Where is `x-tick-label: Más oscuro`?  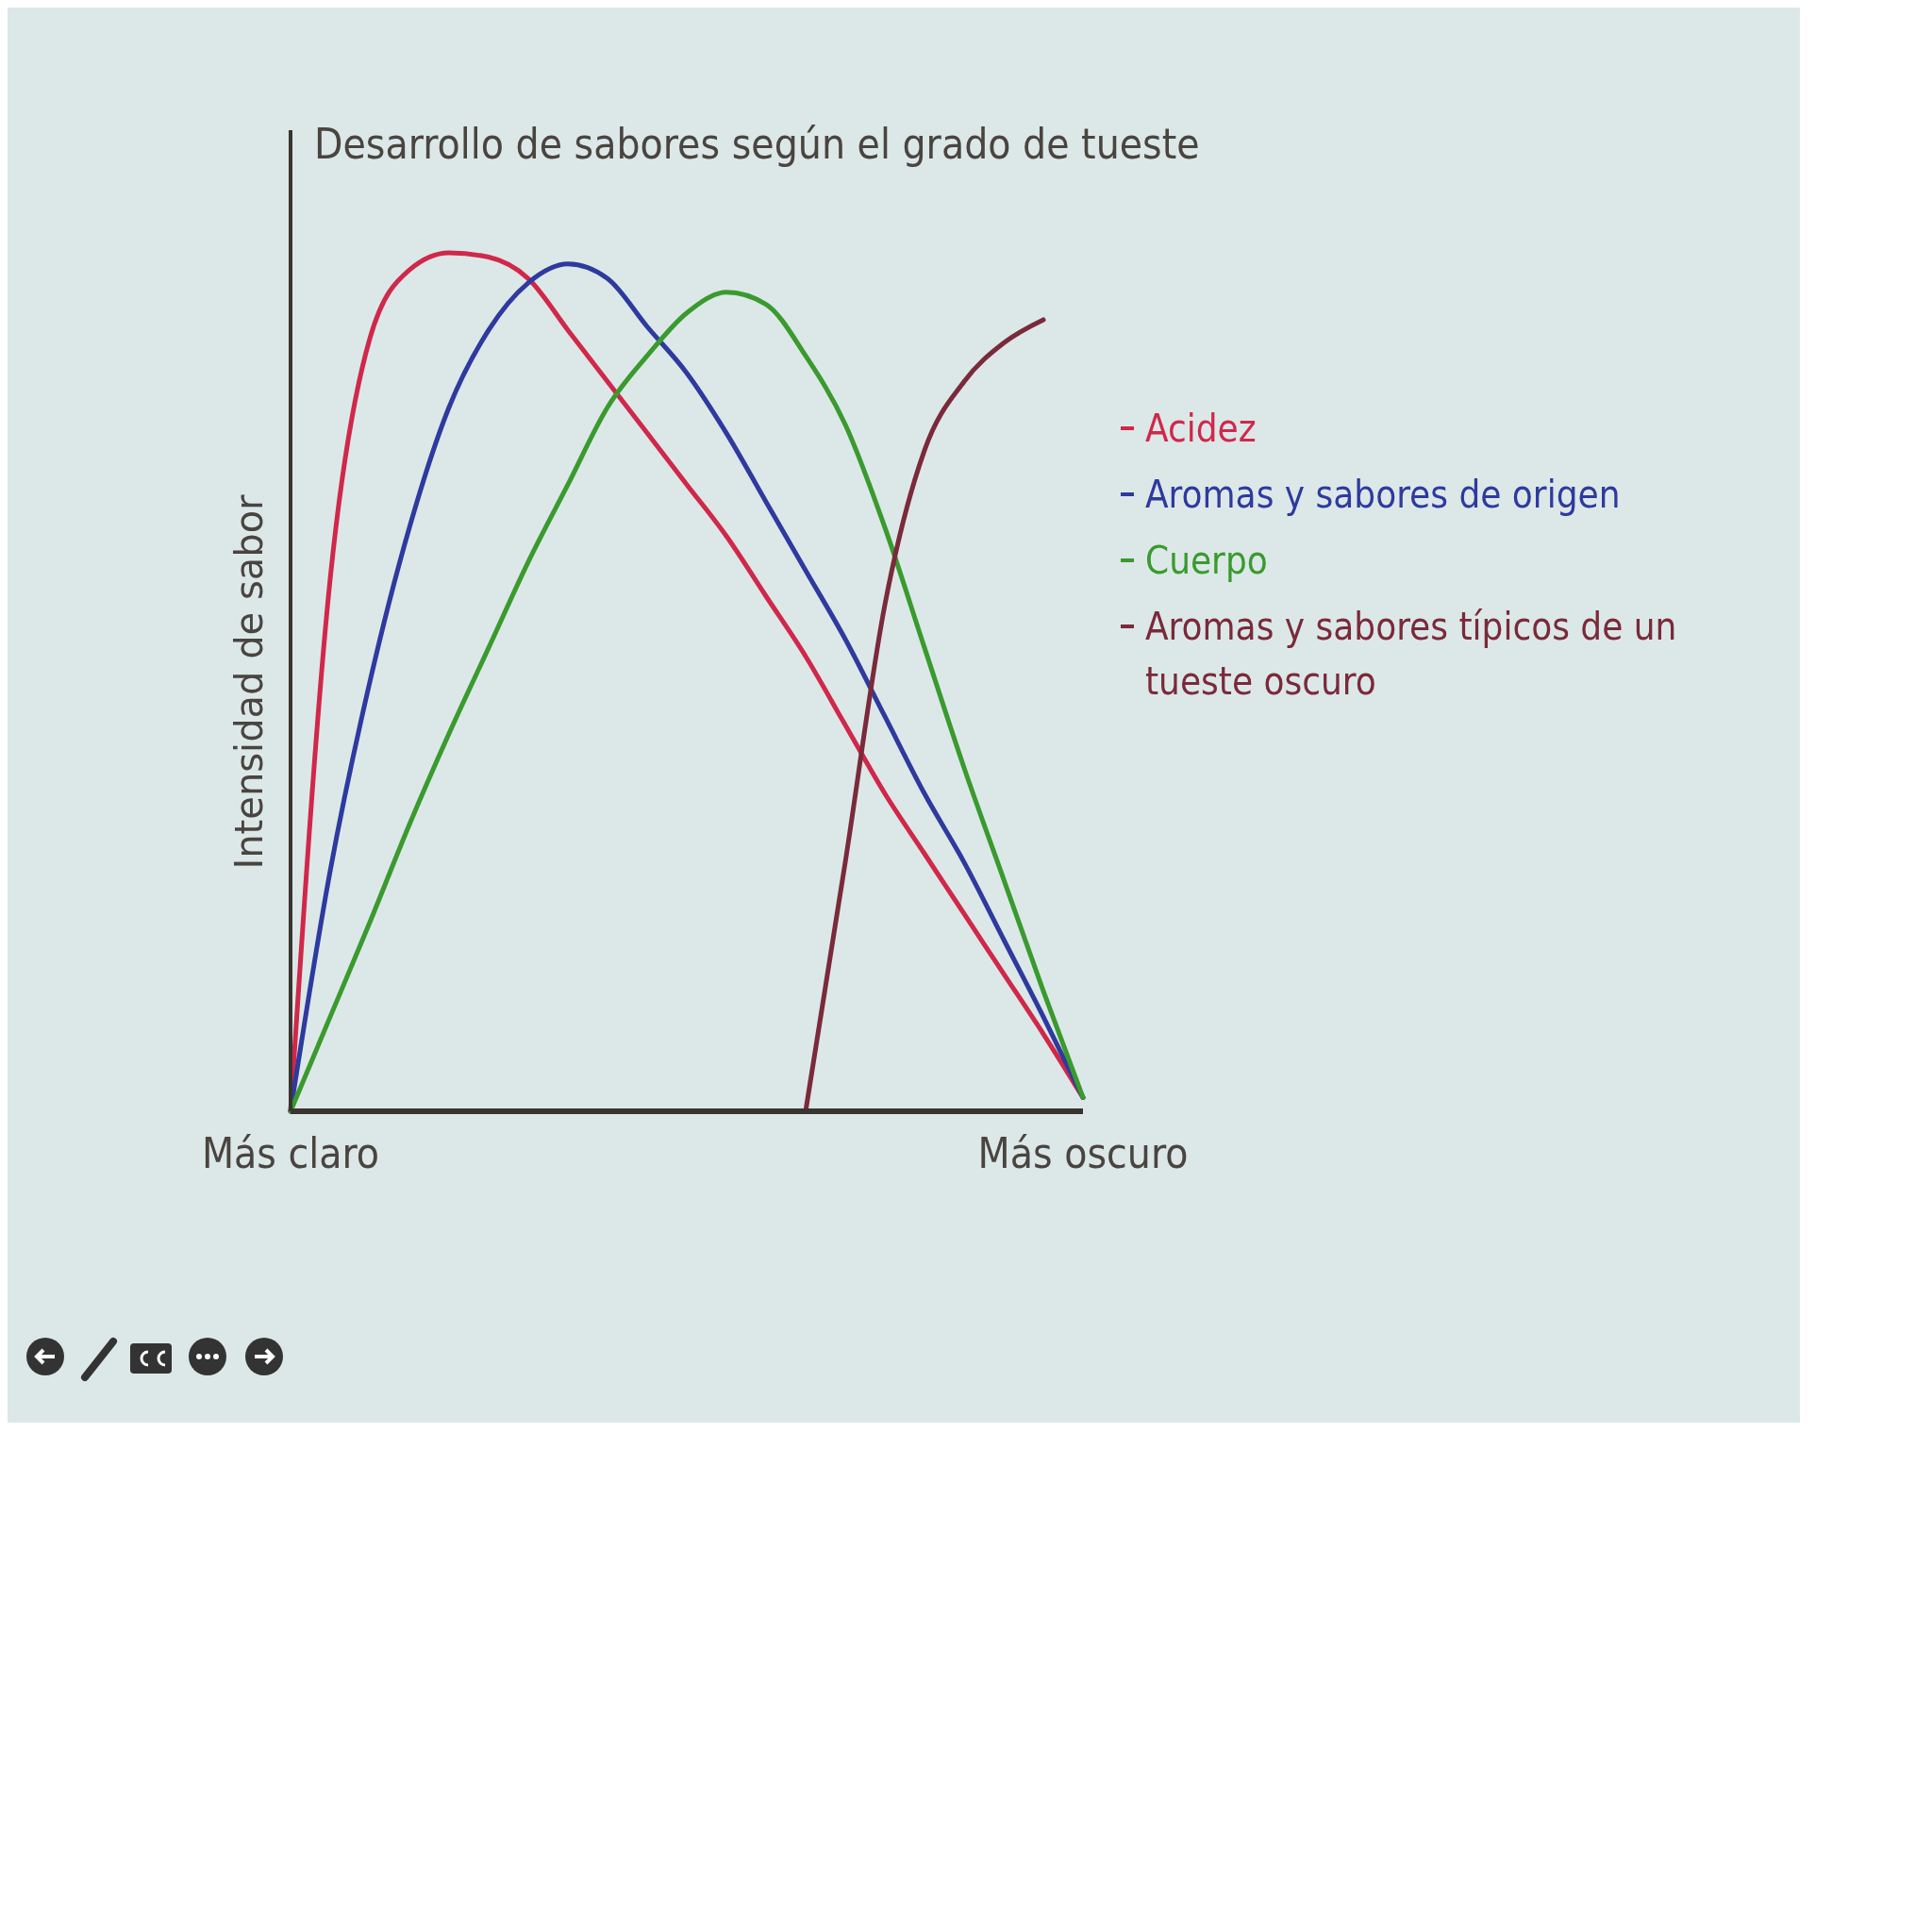 x-tick-label: Más oscuro is located at coordinates (1083, 1153).